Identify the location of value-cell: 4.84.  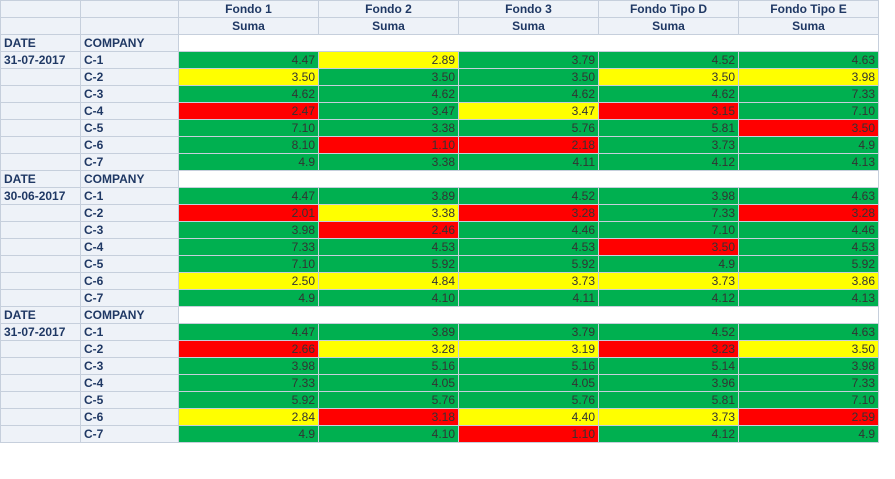
(388, 281).